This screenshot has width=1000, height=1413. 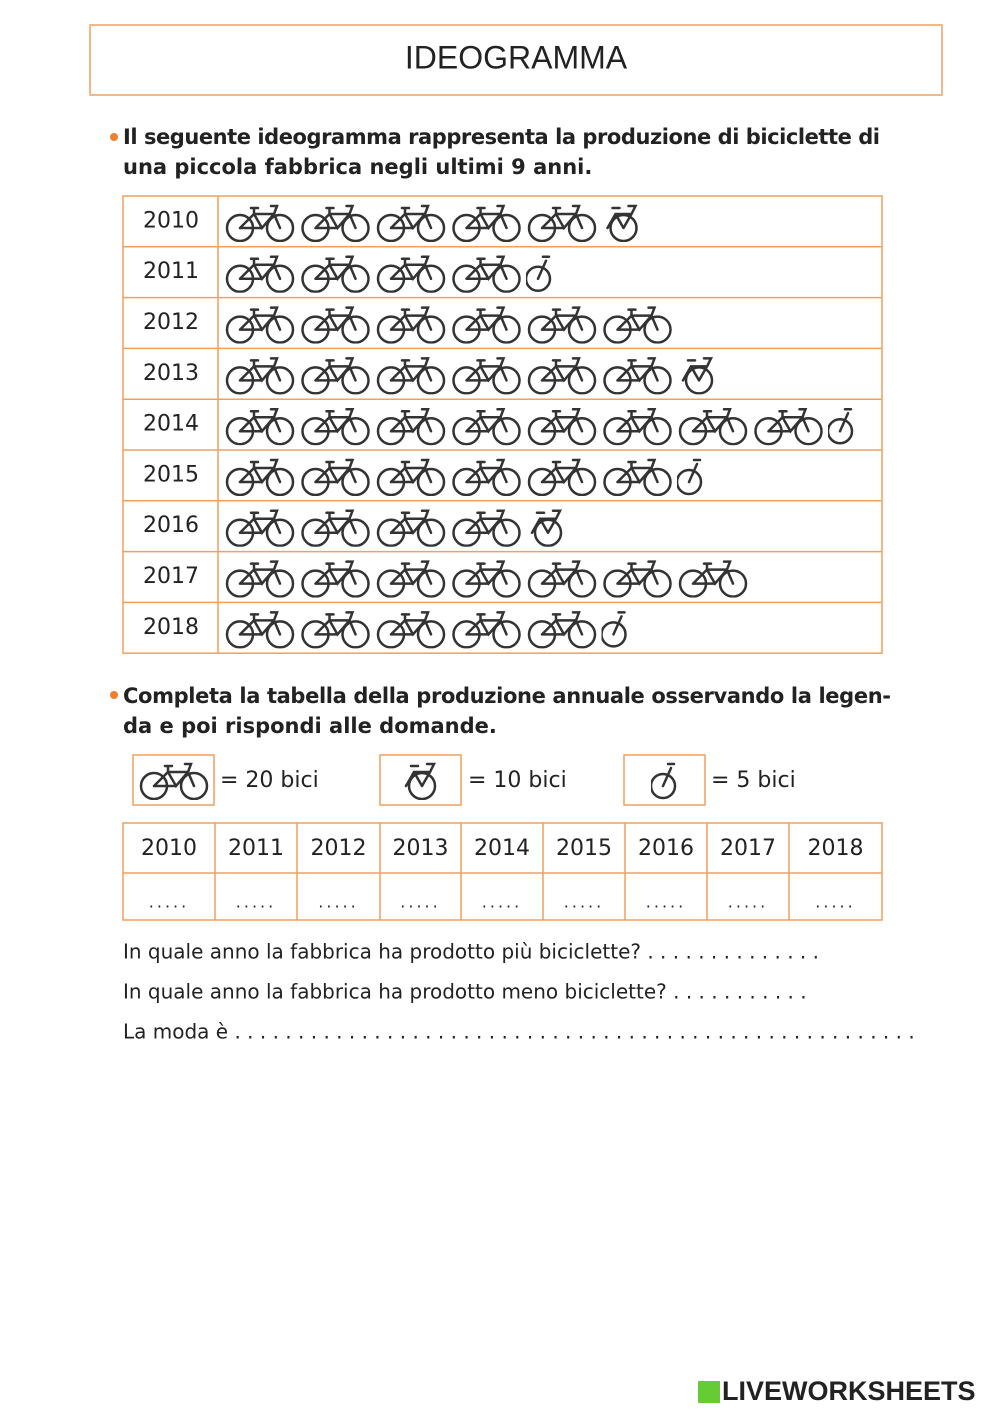 I want to click on header-cell: 2011, so click(x=256, y=848).